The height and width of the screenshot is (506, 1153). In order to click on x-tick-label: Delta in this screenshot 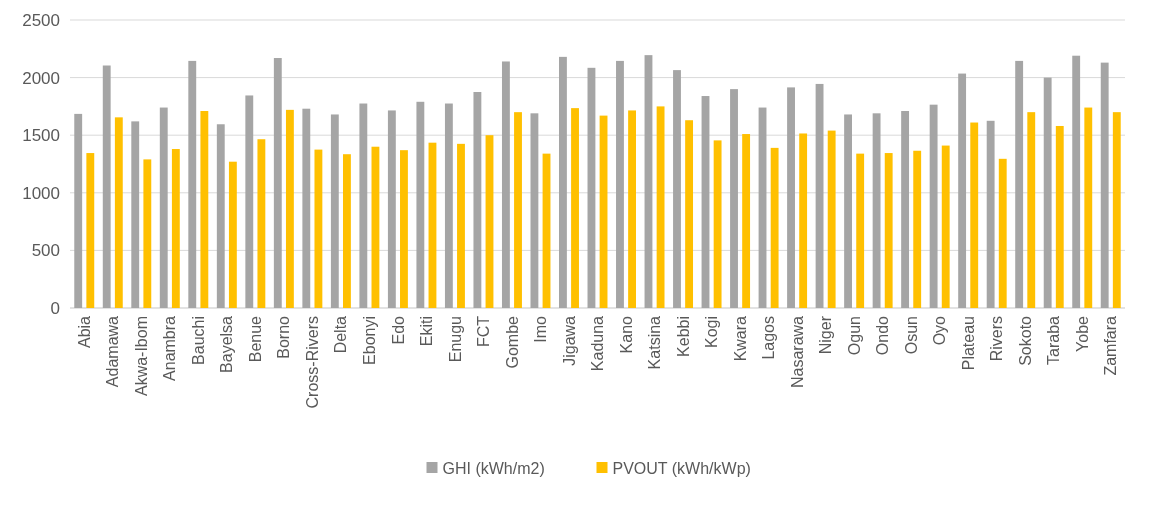, I will do `click(341, 334)`.